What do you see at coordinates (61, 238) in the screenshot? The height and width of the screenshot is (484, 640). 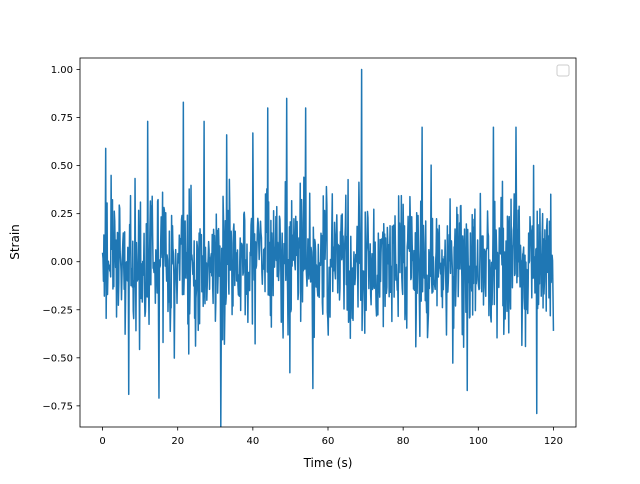 I see `y-axis-ticks: −0.75 −0.50 −0.25 0.00 0.25 0.50 0.75 1.00` at bounding box center [61, 238].